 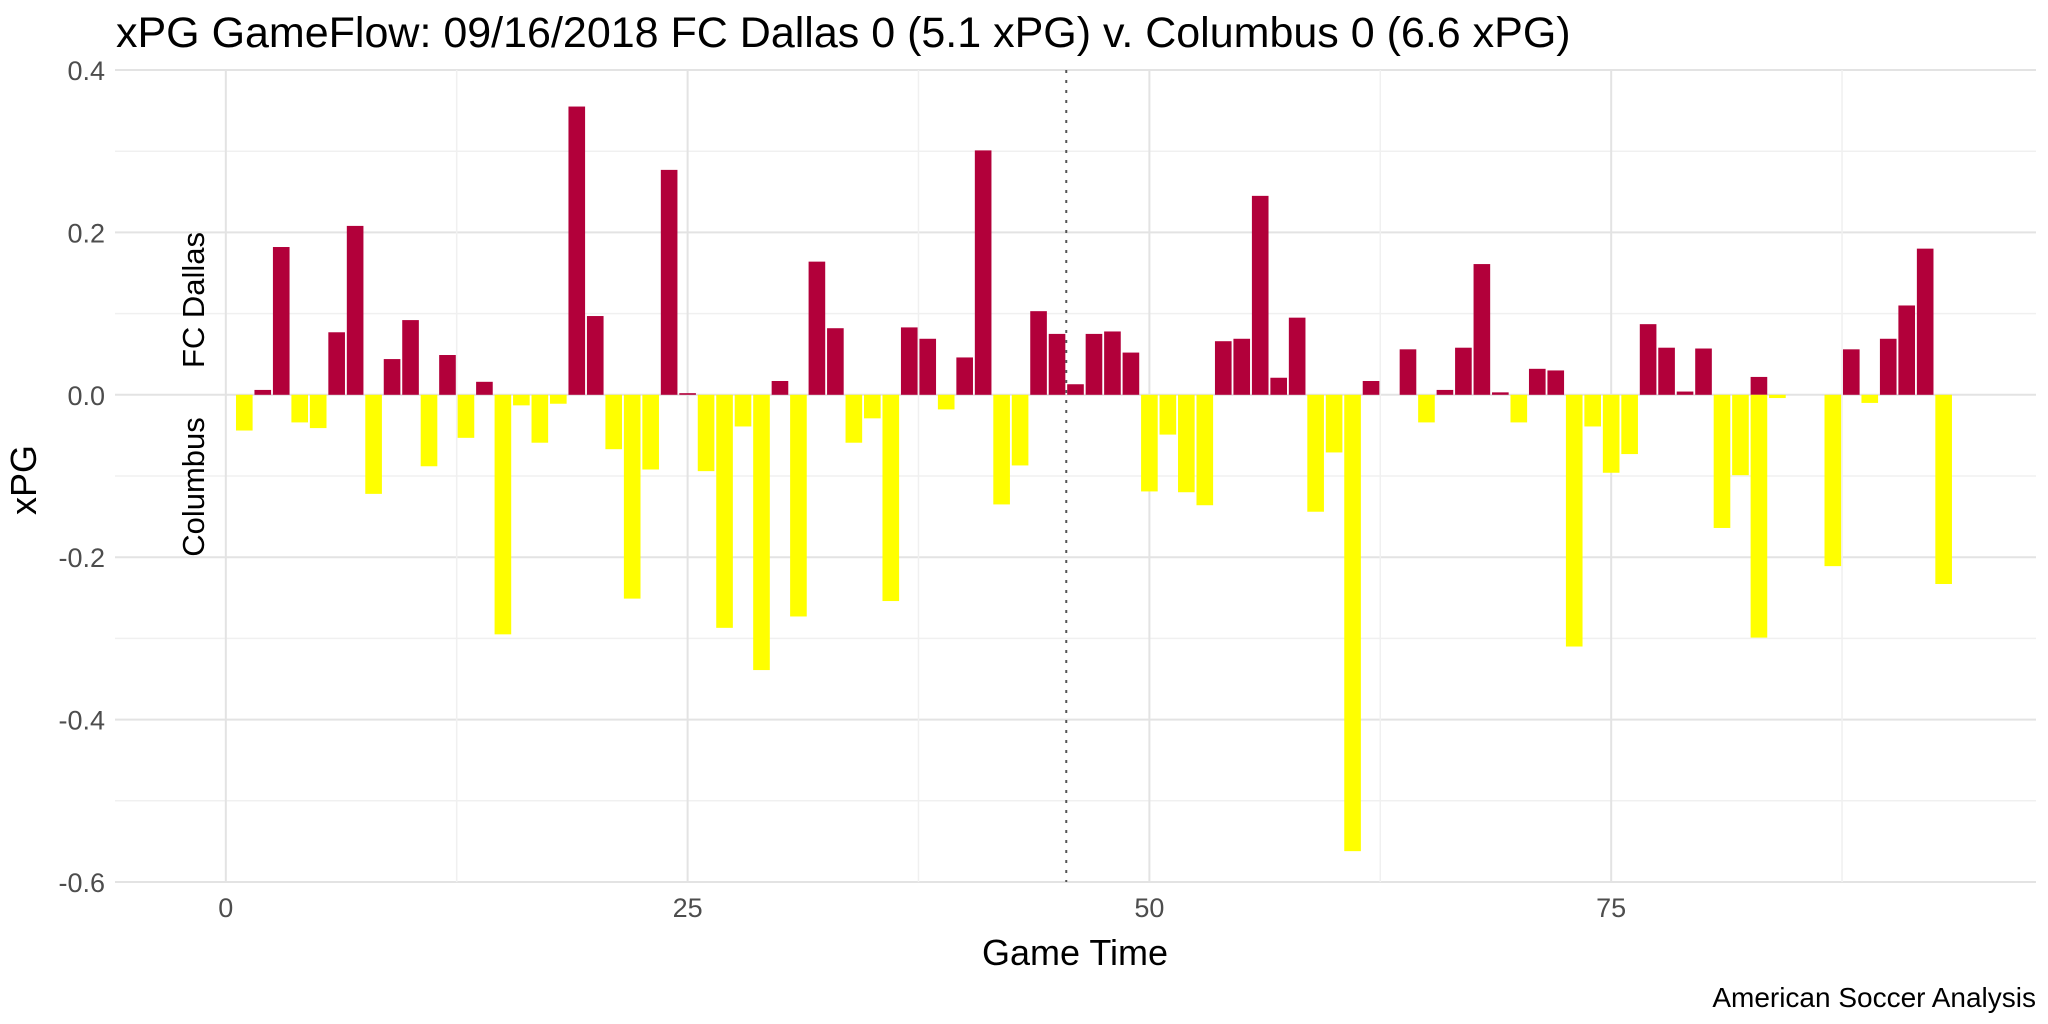 I want to click on team-label-fc-dallas: FC Dallas, so click(x=193, y=300).